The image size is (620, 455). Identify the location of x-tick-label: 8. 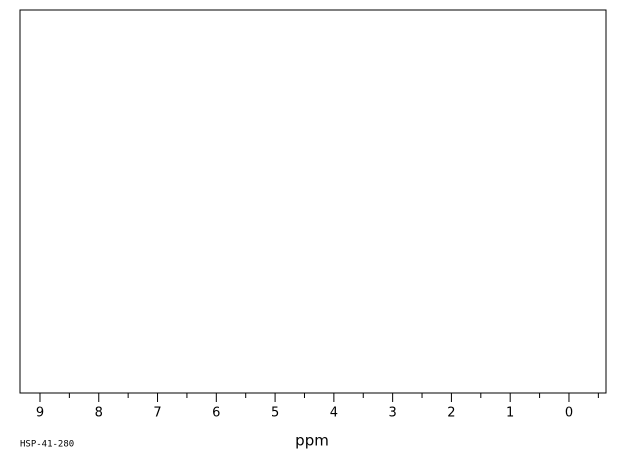
(99, 413).